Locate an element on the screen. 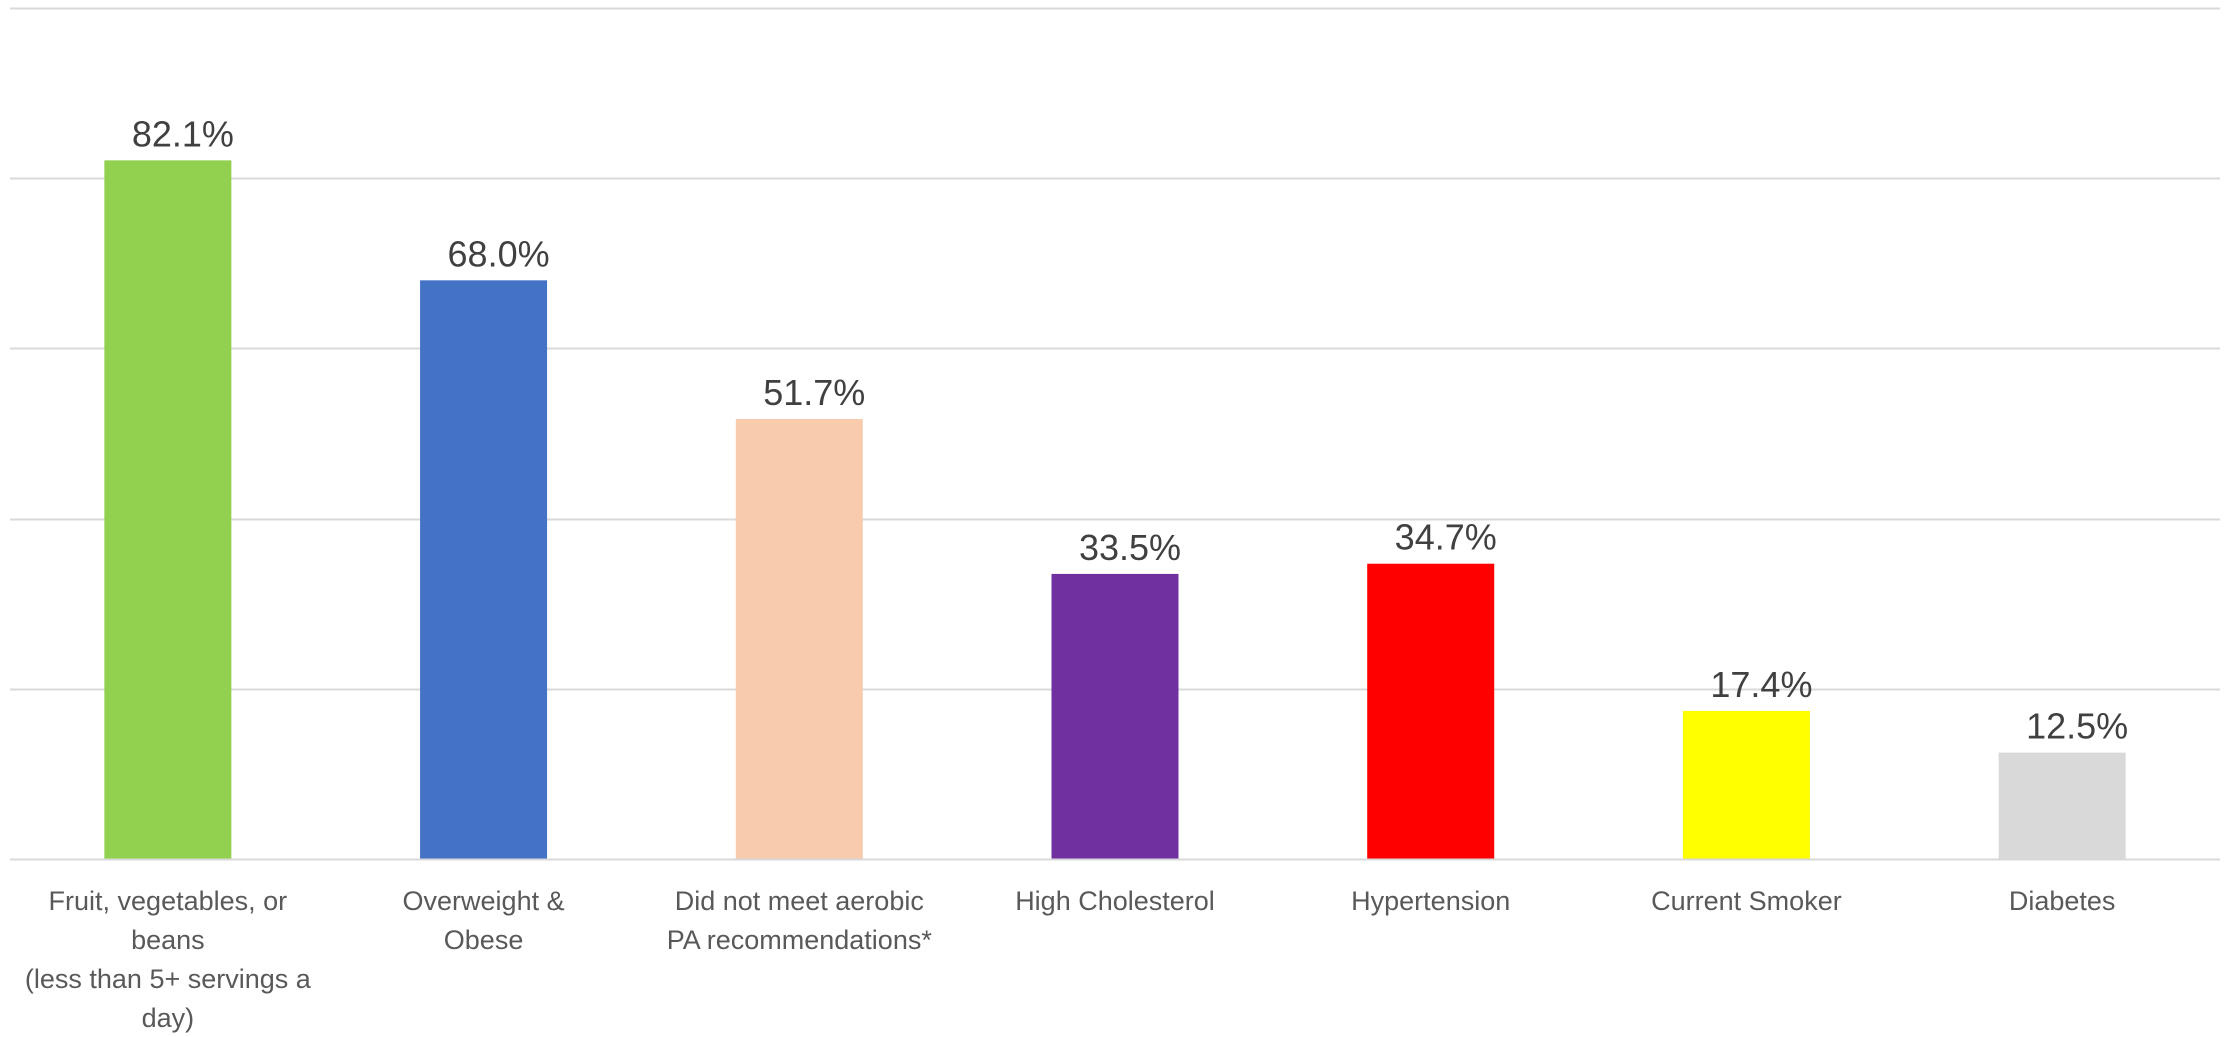  data-label: 34.7% is located at coordinates (1446, 537).